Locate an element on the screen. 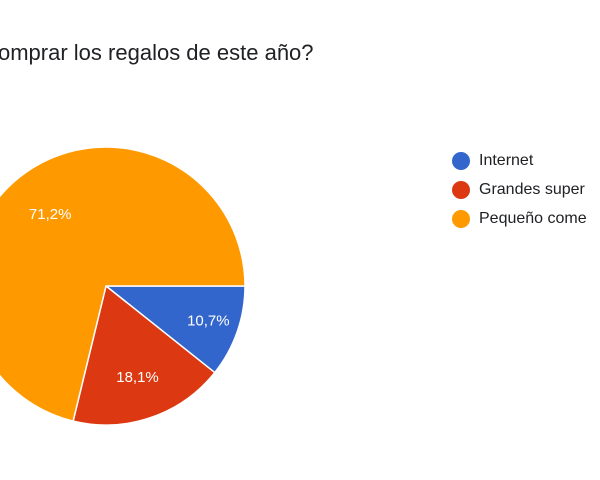 Image resolution: width=600 pixels, height=480 pixels. legend-item-internet: Internet is located at coordinates (519, 160).